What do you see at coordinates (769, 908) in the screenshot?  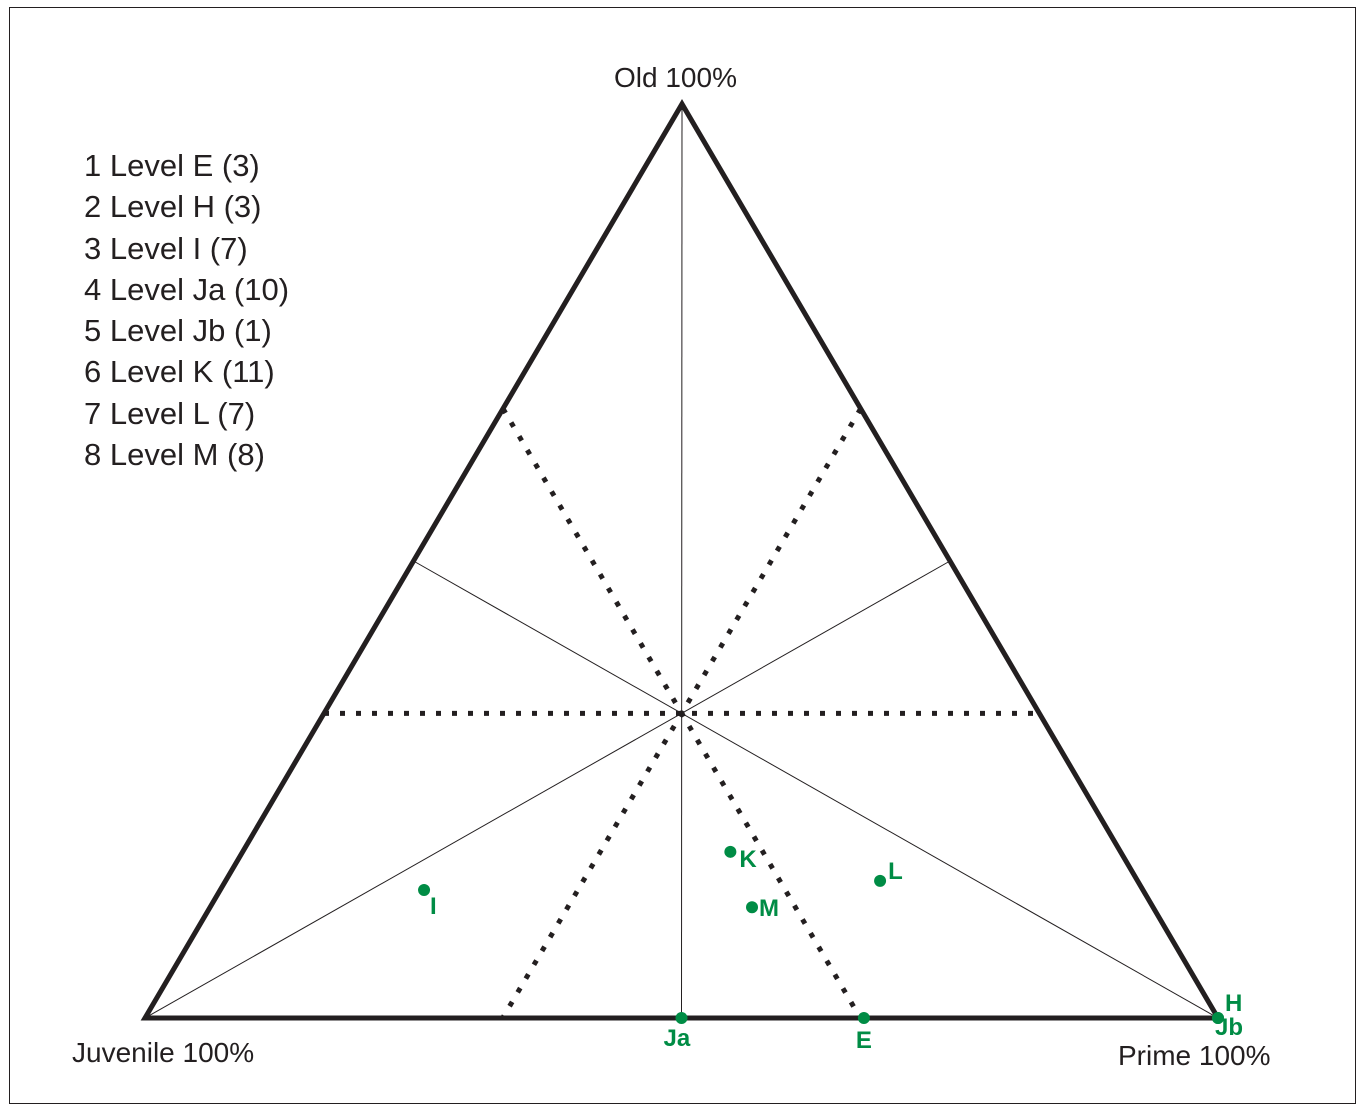 I see `data-point-label: M` at bounding box center [769, 908].